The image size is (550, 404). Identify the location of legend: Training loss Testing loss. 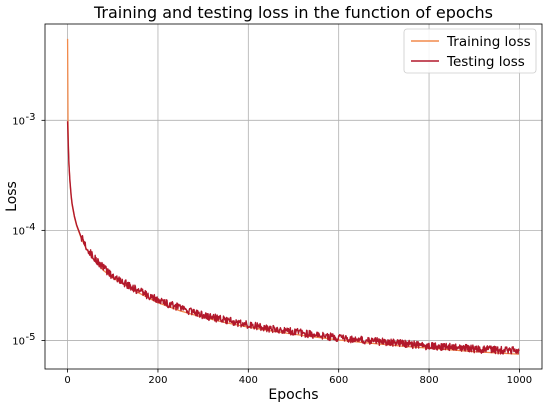
(470, 51).